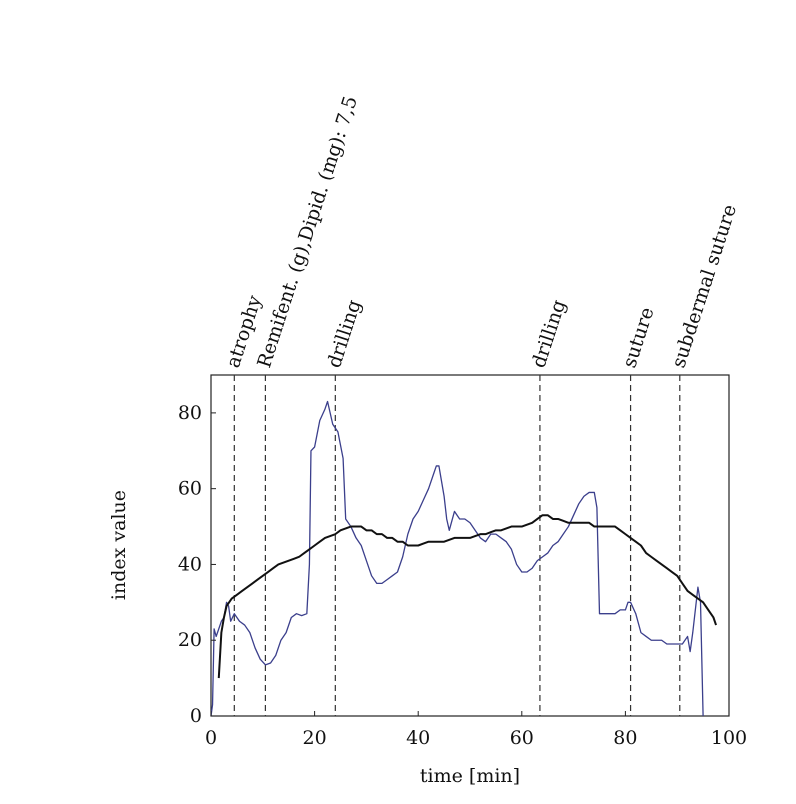 This screenshot has width=796, height=804. What do you see at coordinates (190, 413) in the screenshot?
I see `y-tick-label: 80` at bounding box center [190, 413].